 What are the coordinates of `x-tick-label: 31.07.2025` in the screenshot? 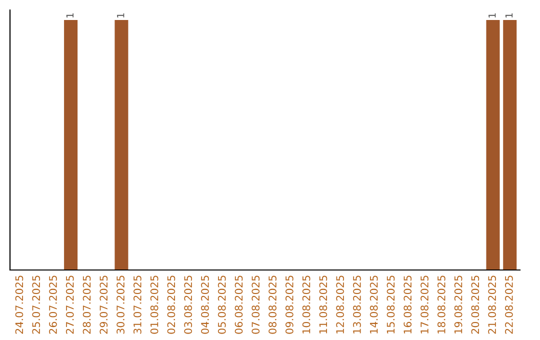 It's located at (137, 305).